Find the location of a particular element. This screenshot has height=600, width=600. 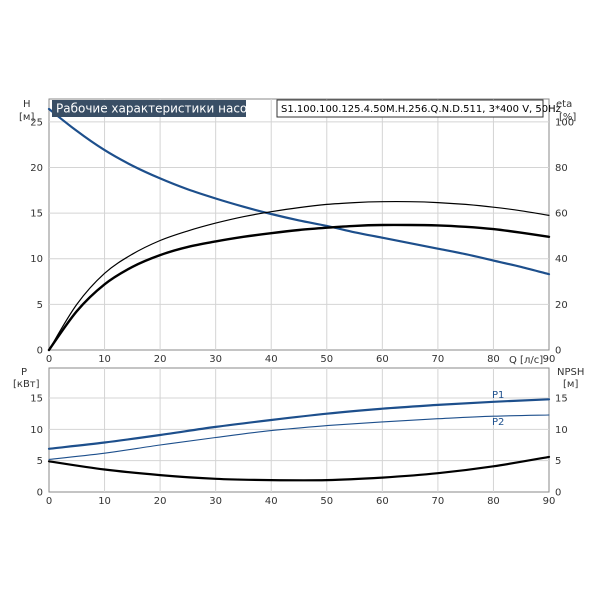

bottom-y-left-tick: 10 is located at coordinates (36, 430).